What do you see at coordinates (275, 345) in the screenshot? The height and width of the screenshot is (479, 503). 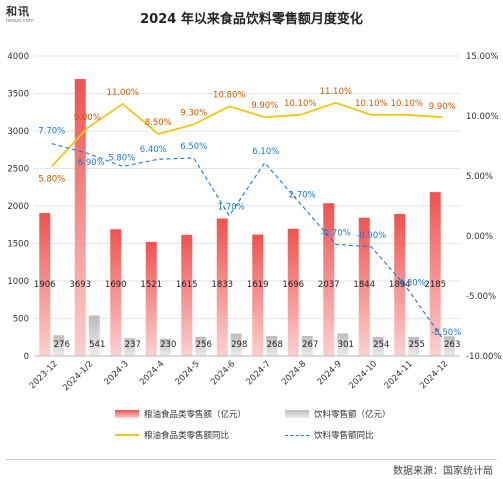 I see `beverage-sales-value-label: 268` at bounding box center [275, 345].